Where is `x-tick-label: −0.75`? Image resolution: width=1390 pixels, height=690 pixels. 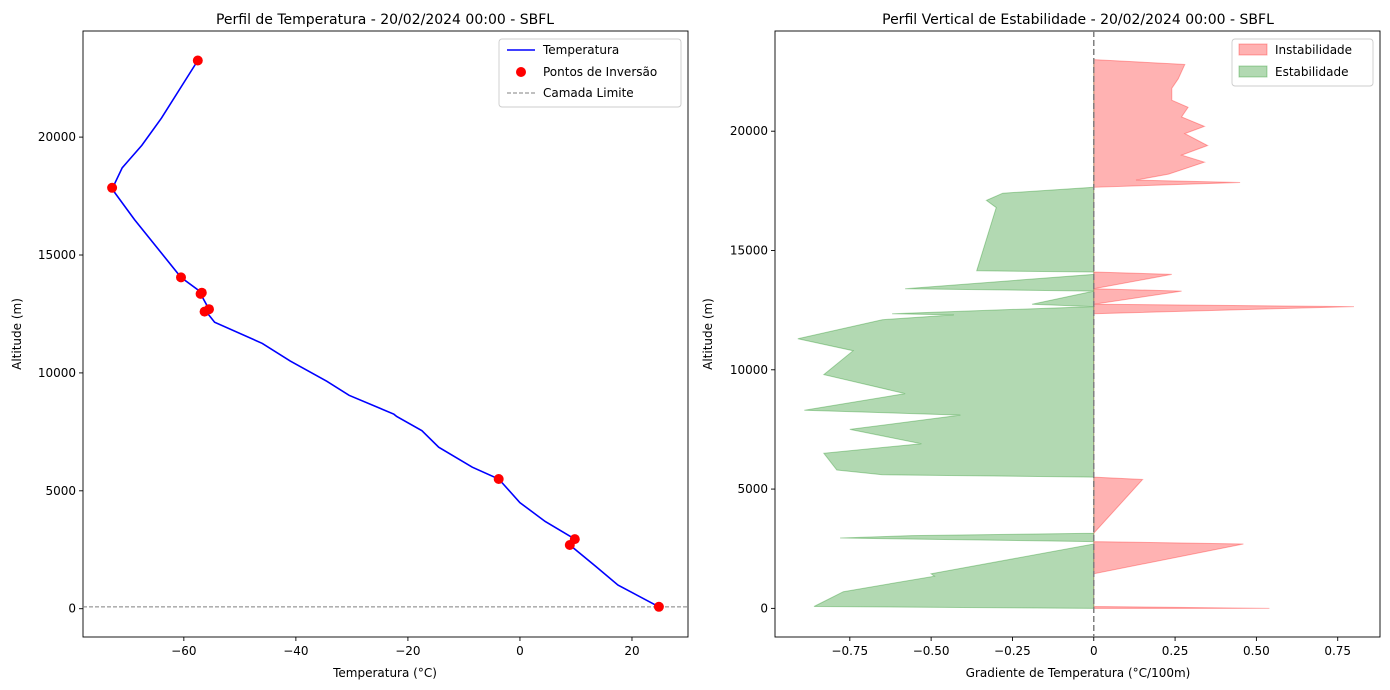
x-tick-label: −0.75 is located at coordinates (849, 651).